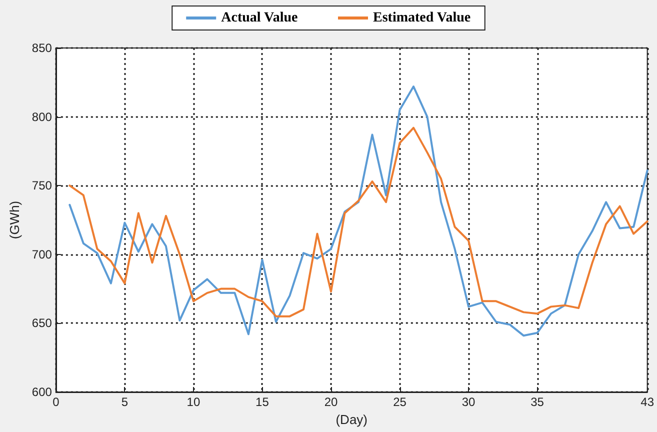 The height and width of the screenshot is (432, 657). What do you see at coordinates (42, 392) in the screenshot?
I see `y-tick-label: 600` at bounding box center [42, 392].